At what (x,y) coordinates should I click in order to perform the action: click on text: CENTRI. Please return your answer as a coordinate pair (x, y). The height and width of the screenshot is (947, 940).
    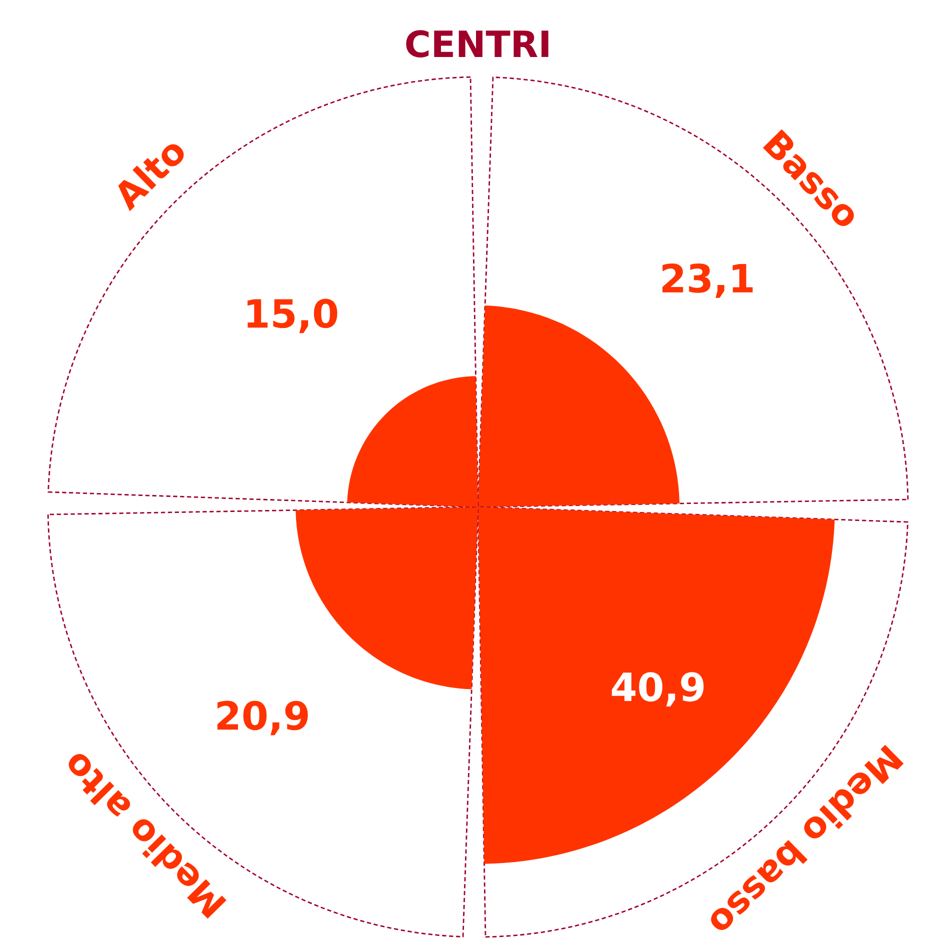
    Looking at the image, I should click on (477, 44).